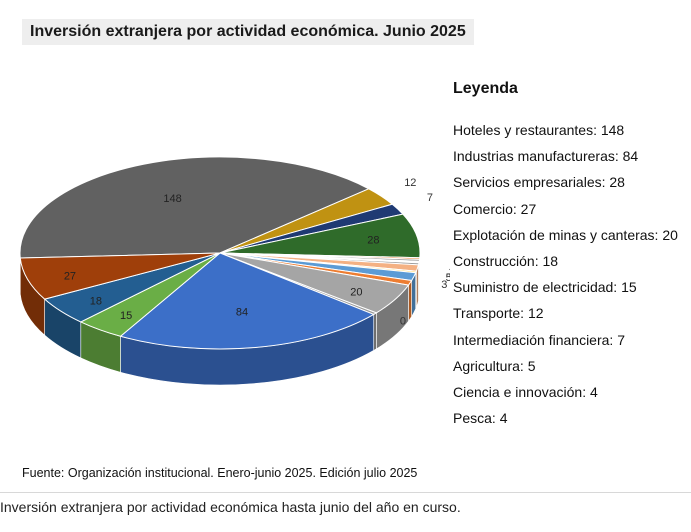  Describe the element at coordinates (545, 287) in the screenshot. I see `legend-entry: Suministro de electricidad: 15` at that location.